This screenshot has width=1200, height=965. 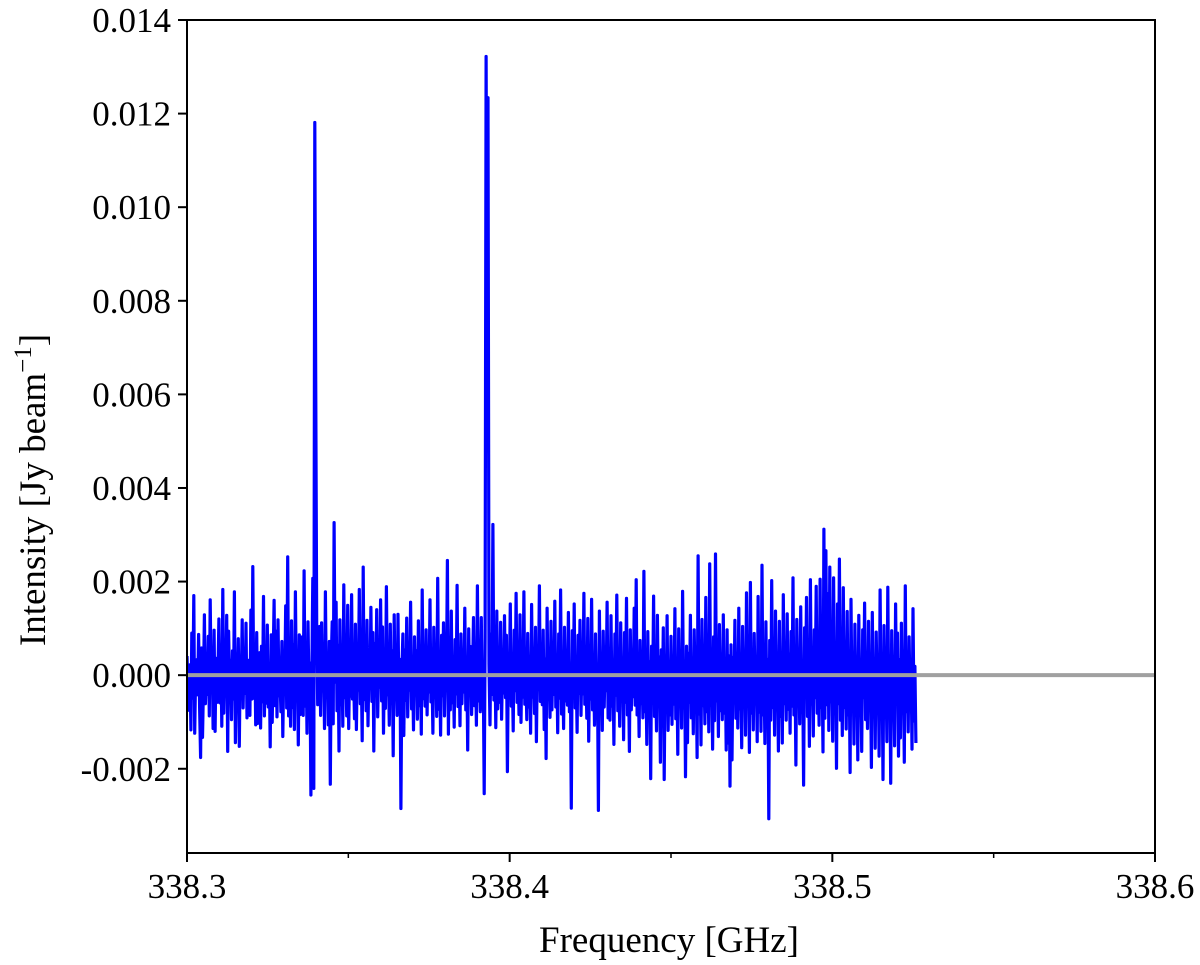 What do you see at coordinates (131, 114) in the screenshot?
I see `y-tick-label: 0.012` at bounding box center [131, 114].